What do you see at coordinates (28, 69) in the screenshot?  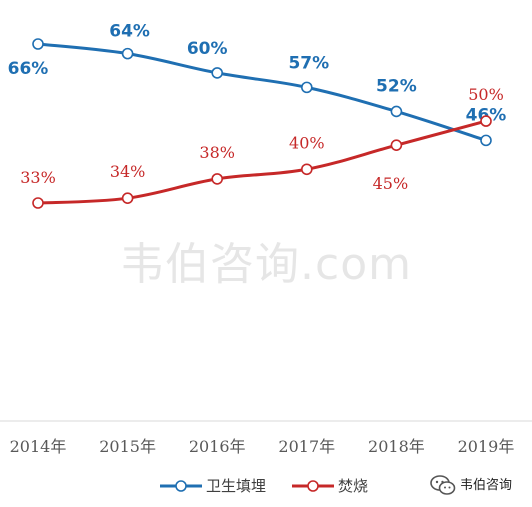 I see `data-label: 66%` at bounding box center [28, 69].